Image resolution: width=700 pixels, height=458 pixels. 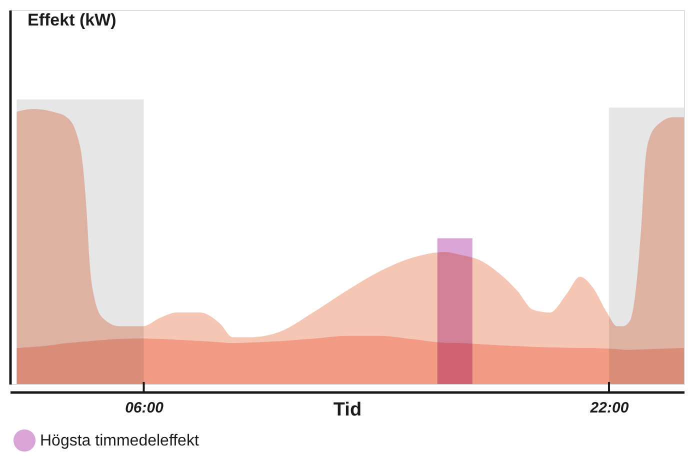 I want to click on x-tick-label: 22:00, so click(x=609, y=408).